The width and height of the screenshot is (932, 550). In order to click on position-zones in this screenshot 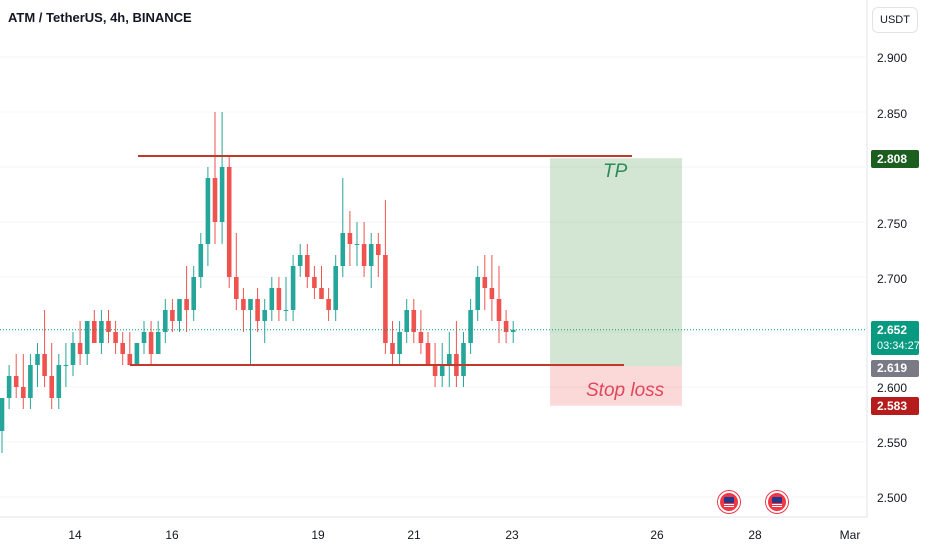, I will do `click(616, 282)`.